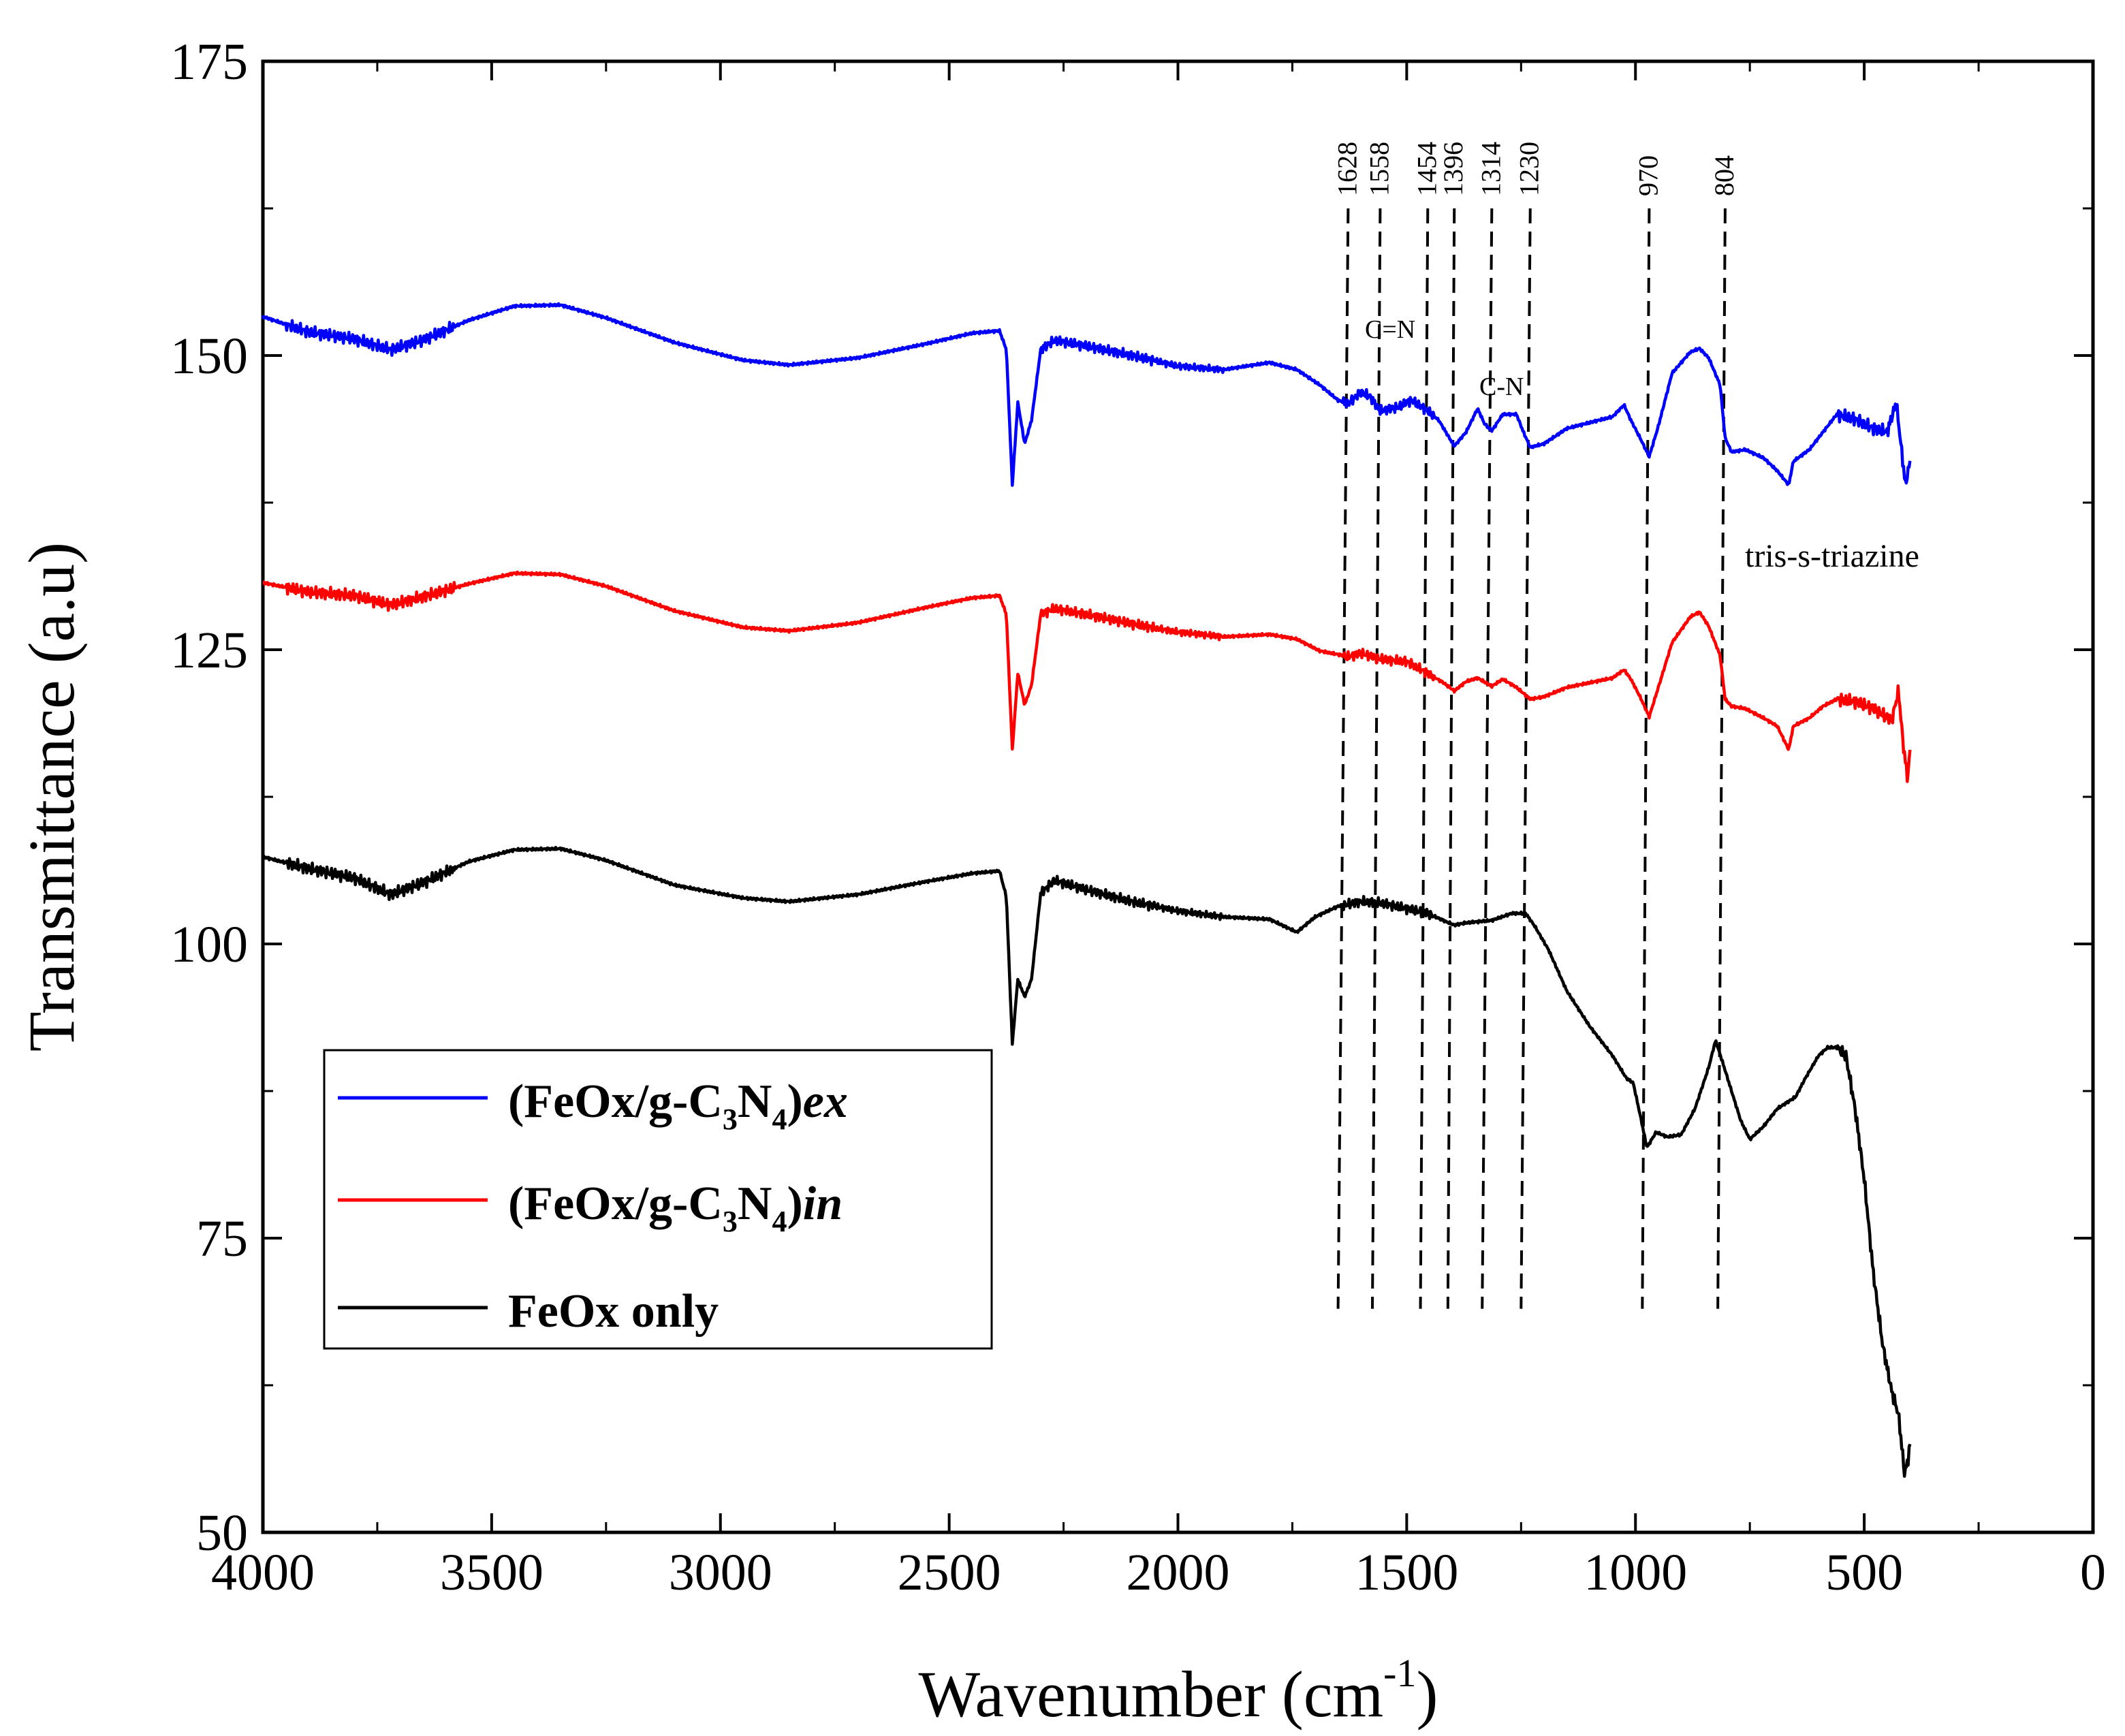 This screenshot has width=2125, height=1736. Describe the element at coordinates (730, 1119) in the screenshot. I see `legend-ex-sub3: 3` at that location.